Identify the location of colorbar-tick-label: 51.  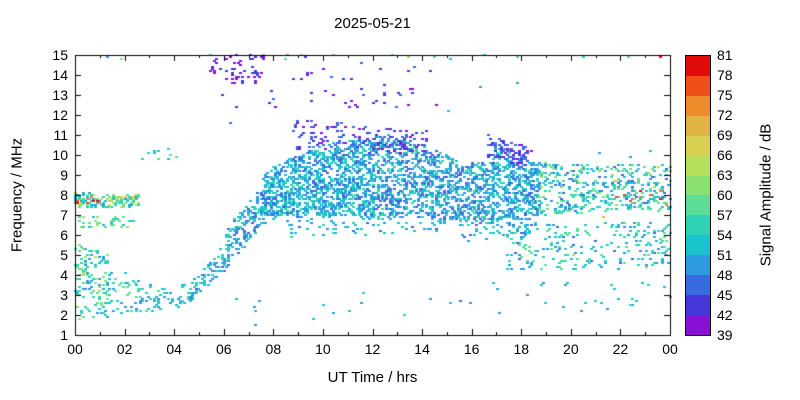
(725, 255).